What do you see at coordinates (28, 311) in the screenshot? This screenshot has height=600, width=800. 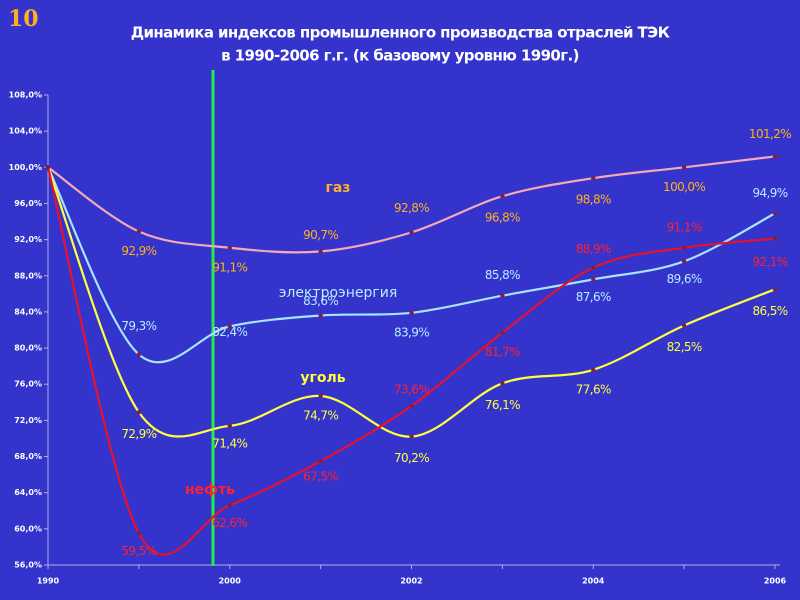 I see `y-tick-label: 84,0%` at bounding box center [28, 311].